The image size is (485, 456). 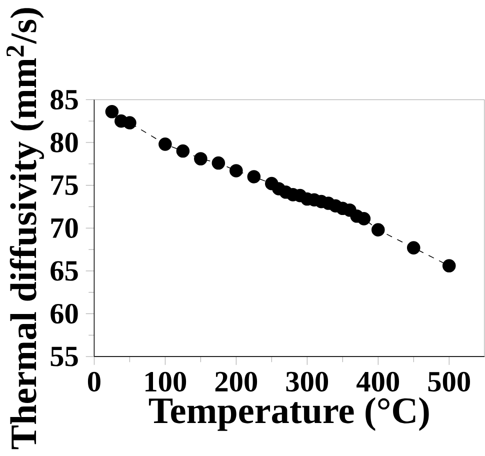 What do you see at coordinates (236, 382) in the screenshot?
I see `x-tick-label: 200` at bounding box center [236, 382].